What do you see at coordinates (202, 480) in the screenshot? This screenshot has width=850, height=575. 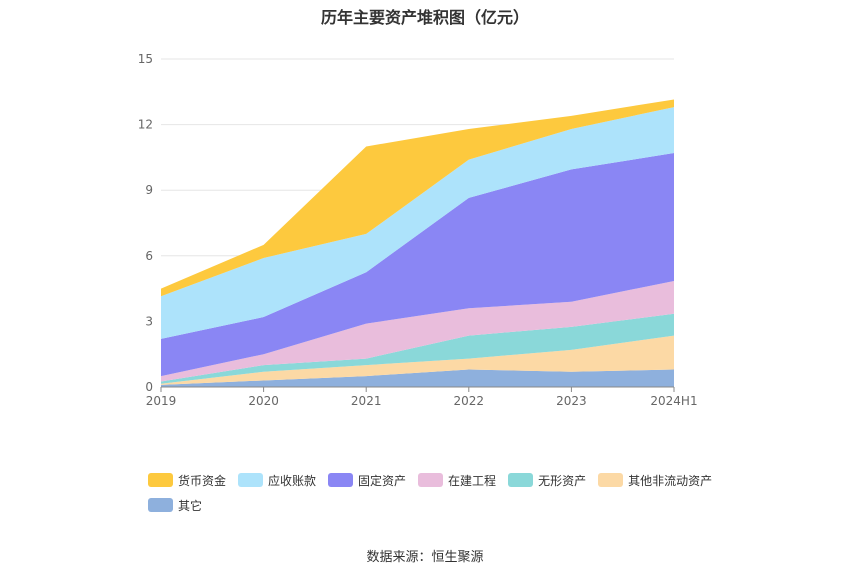 I see `legend-label: 货币资金` at bounding box center [202, 480].